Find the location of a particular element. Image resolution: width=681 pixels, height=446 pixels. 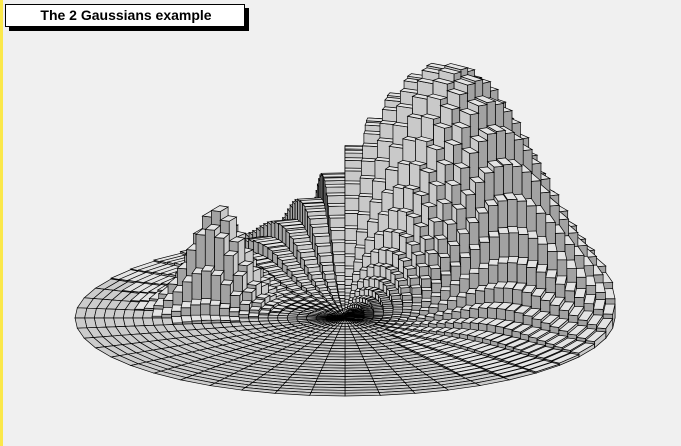

title-box: The 2 Gaussians example is located at coordinates (125, 15).